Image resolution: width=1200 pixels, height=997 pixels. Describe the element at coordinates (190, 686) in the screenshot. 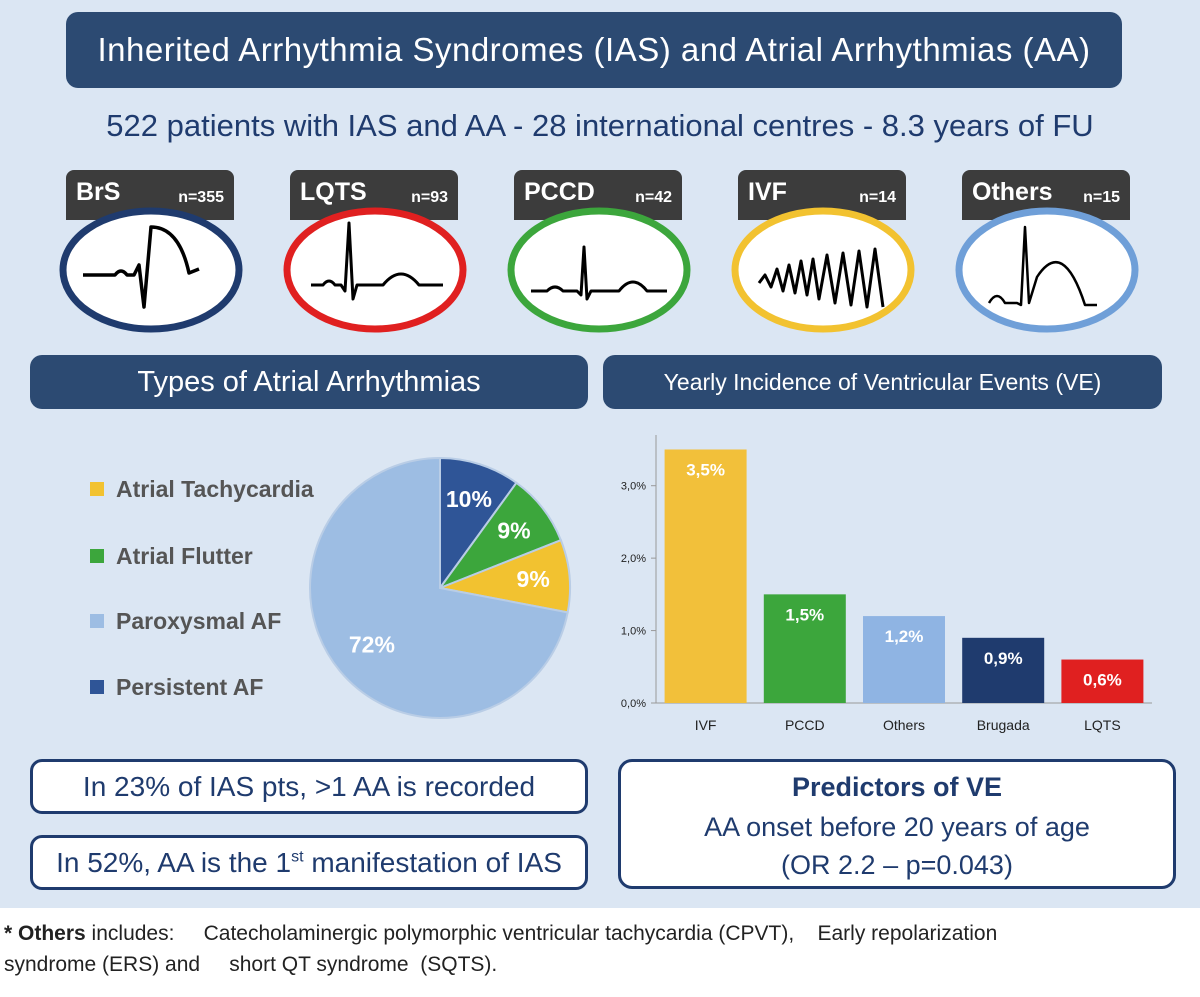

I see `legend-label: Persistent AF` at that location.